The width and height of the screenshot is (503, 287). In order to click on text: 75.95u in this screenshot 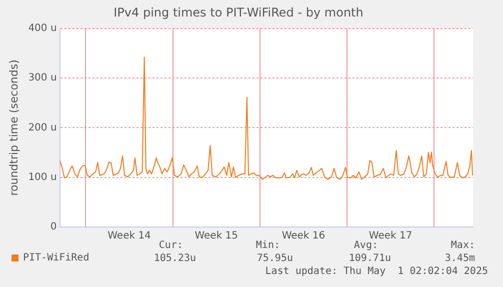, I will do `click(274, 258)`.